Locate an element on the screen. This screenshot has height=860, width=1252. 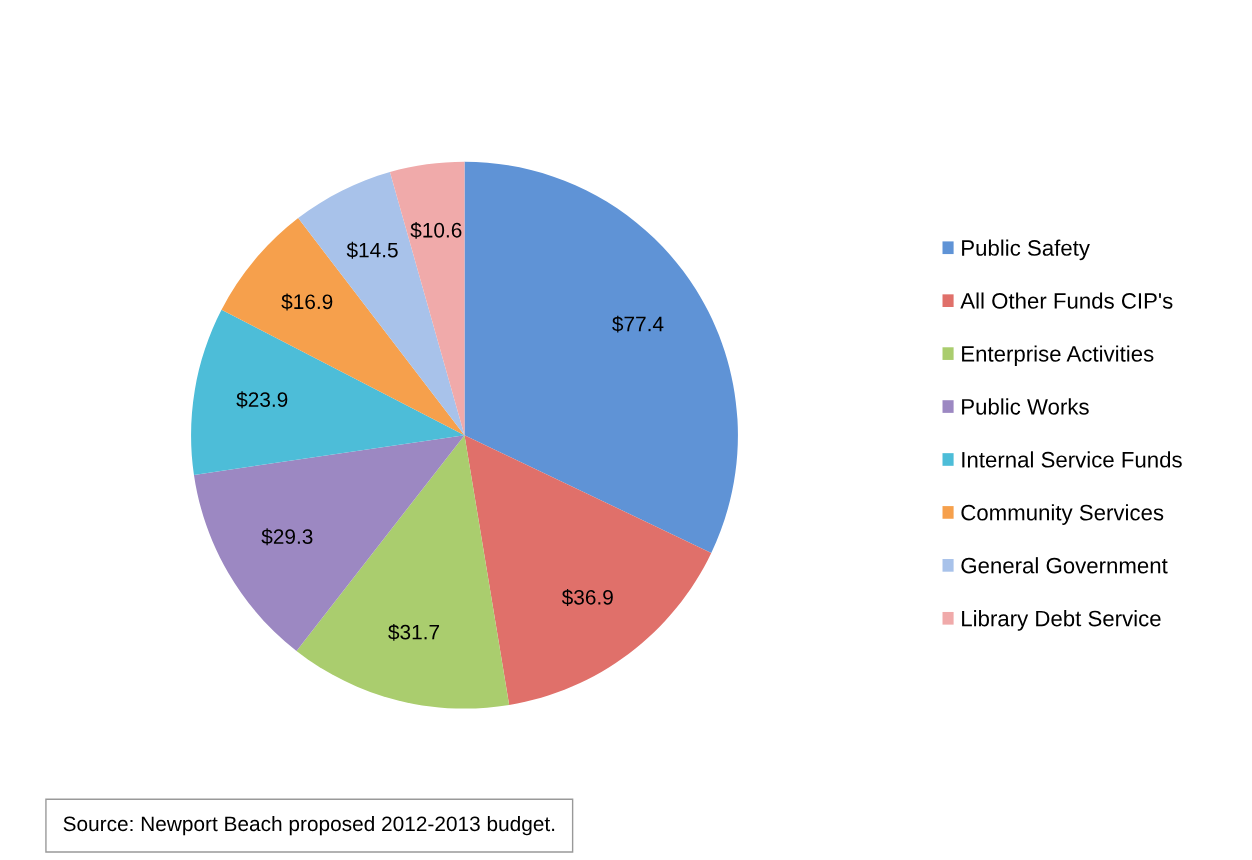
legend-label: Public Safety is located at coordinates (1026, 250).